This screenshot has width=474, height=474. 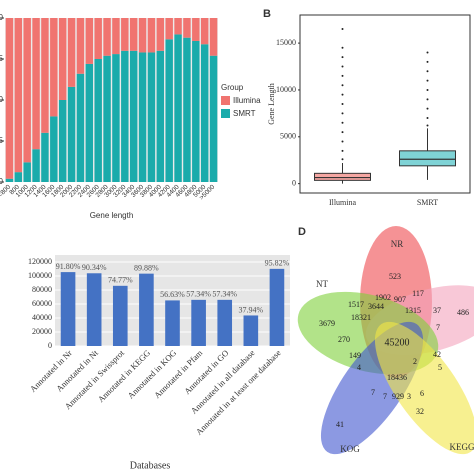 I want to click on set-label: NT, so click(x=322, y=284).